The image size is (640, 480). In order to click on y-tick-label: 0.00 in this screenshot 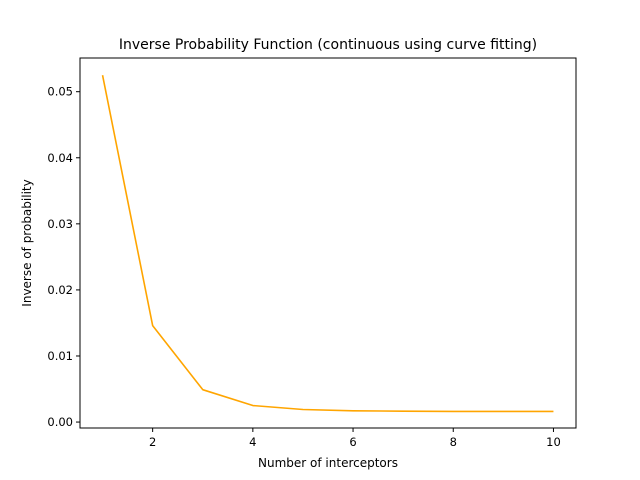, I will do `click(60, 422)`.